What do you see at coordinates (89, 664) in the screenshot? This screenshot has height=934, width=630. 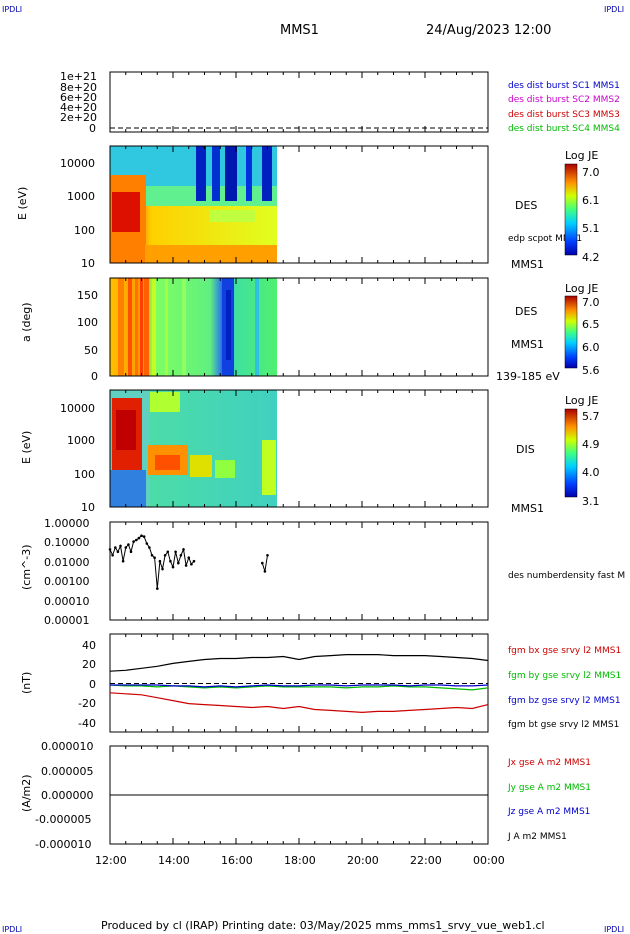 I see `y-tick-label: 20` at bounding box center [89, 664].